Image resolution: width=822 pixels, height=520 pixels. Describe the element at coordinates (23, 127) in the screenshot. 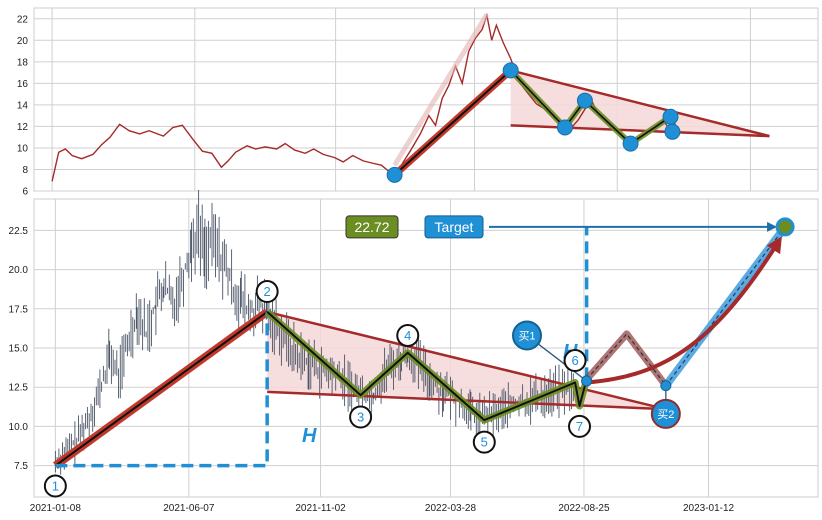

I see `overview-y-tick-label: 12` at that location.